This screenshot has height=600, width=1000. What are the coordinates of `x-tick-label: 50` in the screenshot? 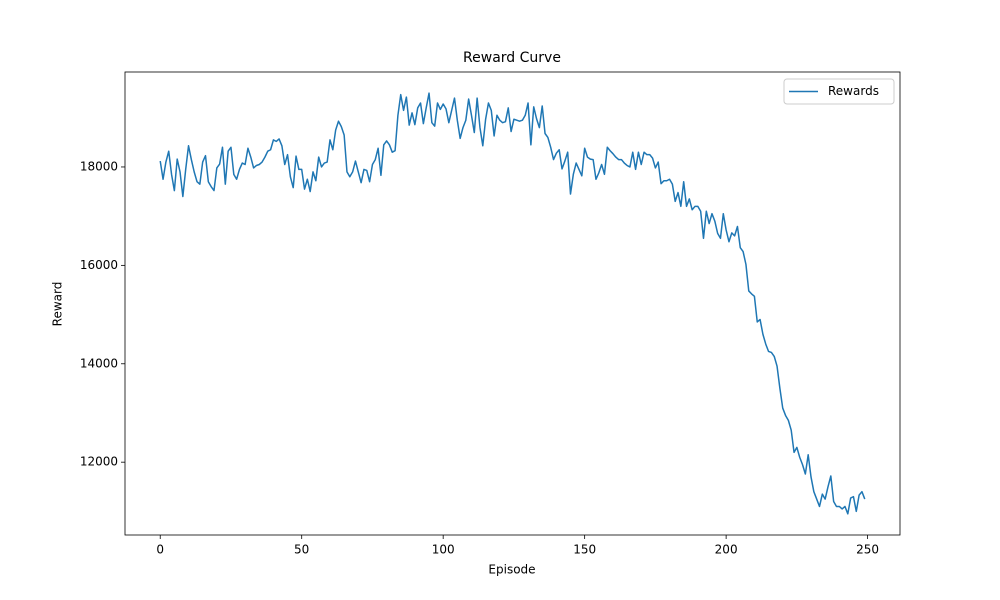 It's located at (301, 550).